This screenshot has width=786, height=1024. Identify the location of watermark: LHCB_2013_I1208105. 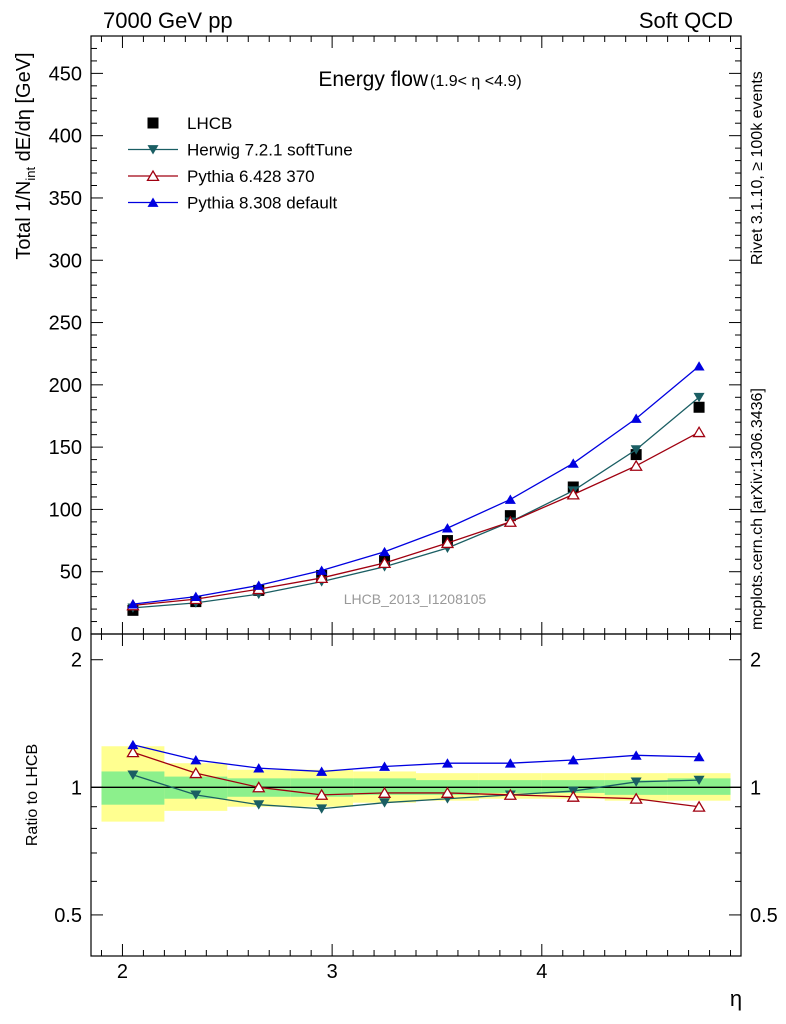
(415, 599).